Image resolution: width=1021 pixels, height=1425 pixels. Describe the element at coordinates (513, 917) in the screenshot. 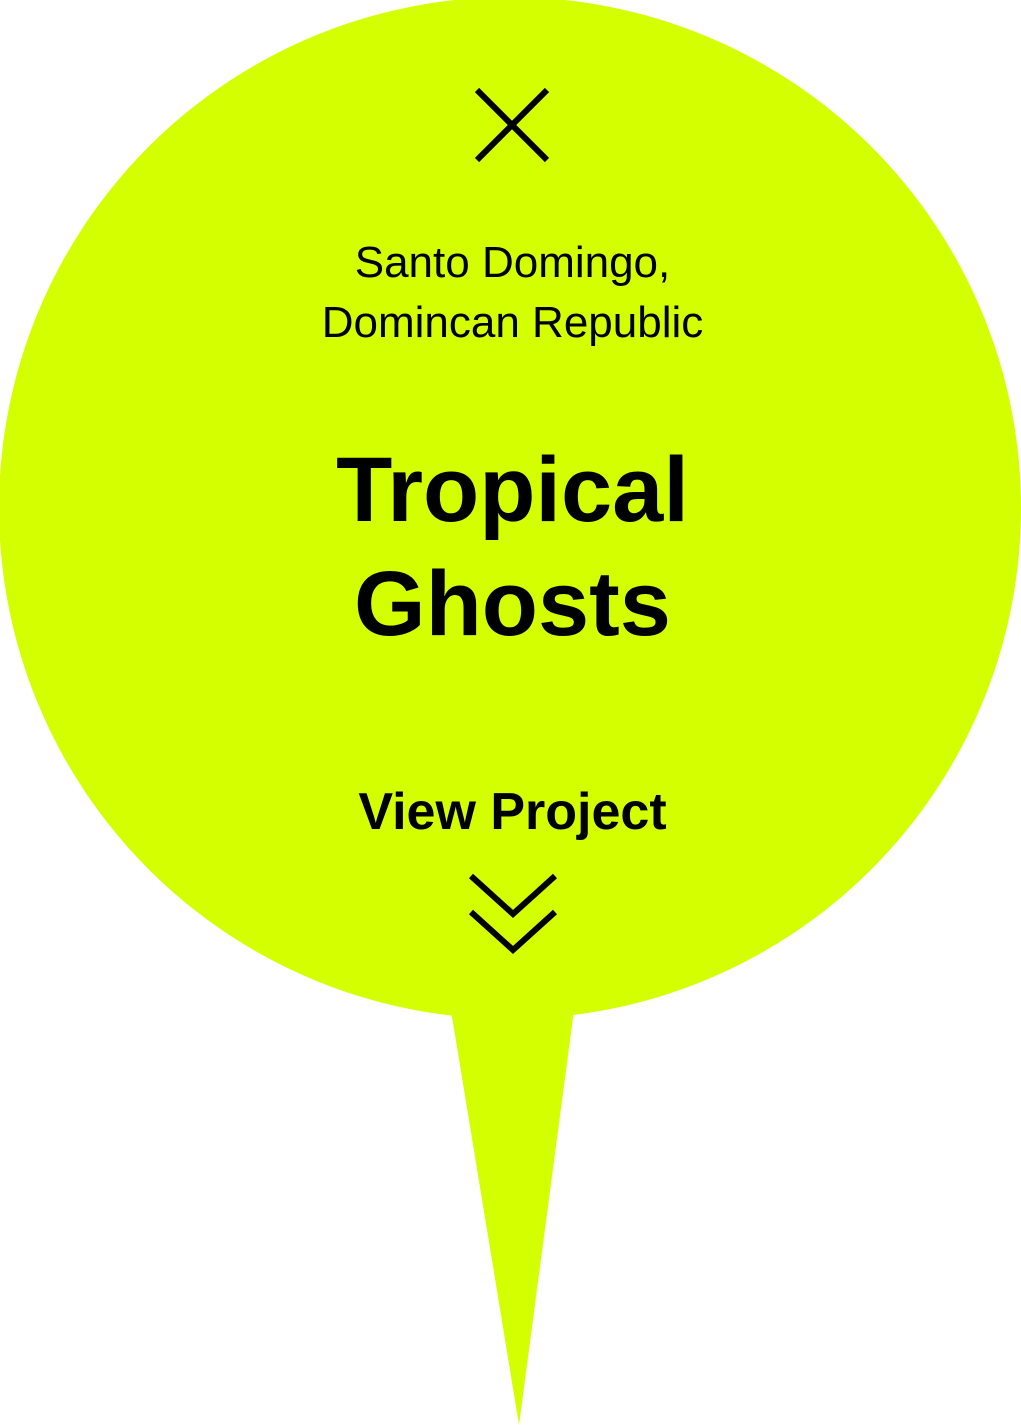

I see `double-chevron-down-icon` at that location.